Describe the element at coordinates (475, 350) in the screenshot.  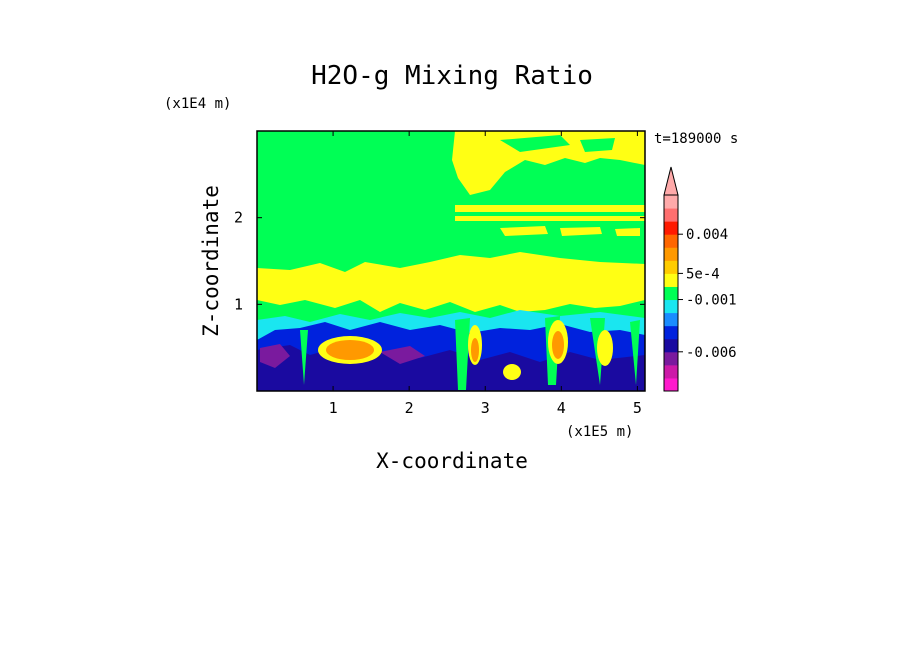
I see `orange-cell-2-core` at that location.